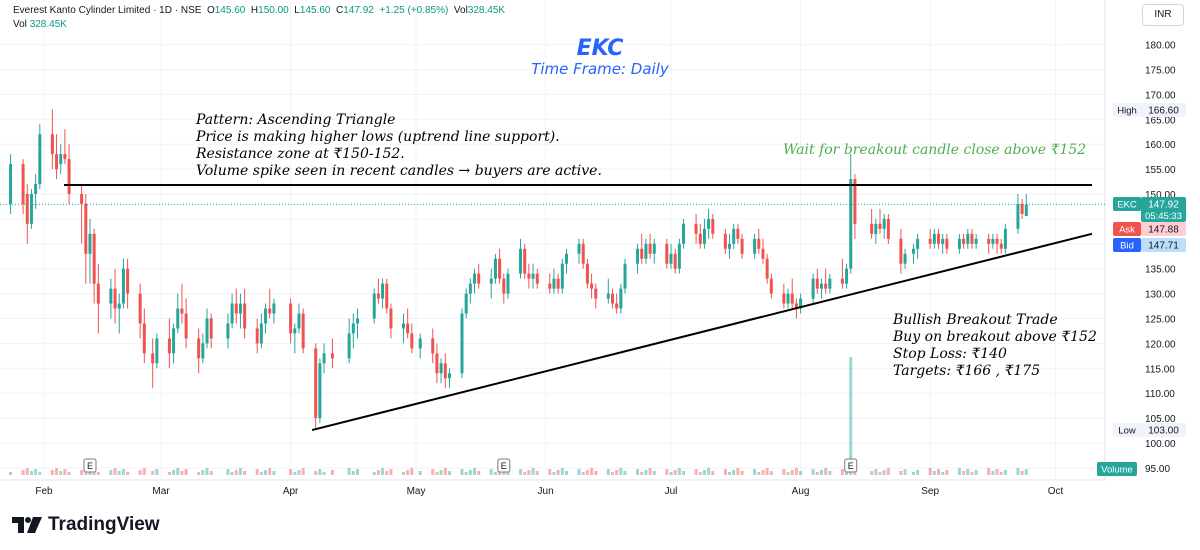  Describe the element at coordinates (1117, 470) in the screenshot. I see `volume-tag-label: Volume` at that location.